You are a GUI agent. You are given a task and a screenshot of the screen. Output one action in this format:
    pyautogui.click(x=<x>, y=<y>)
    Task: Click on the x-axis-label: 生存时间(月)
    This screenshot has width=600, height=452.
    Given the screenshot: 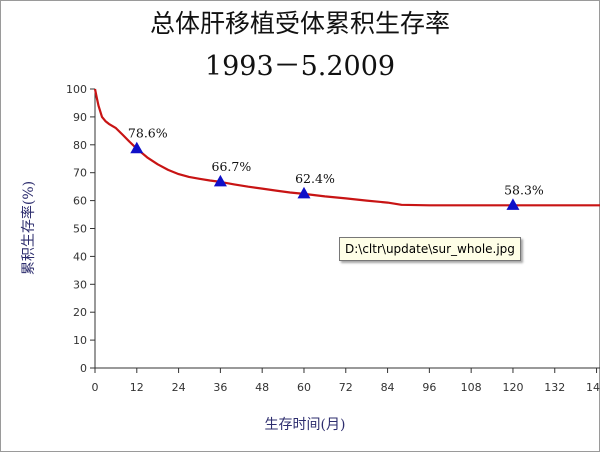 What is the action you would take?
    pyautogui.click(x=305, y=425)
    